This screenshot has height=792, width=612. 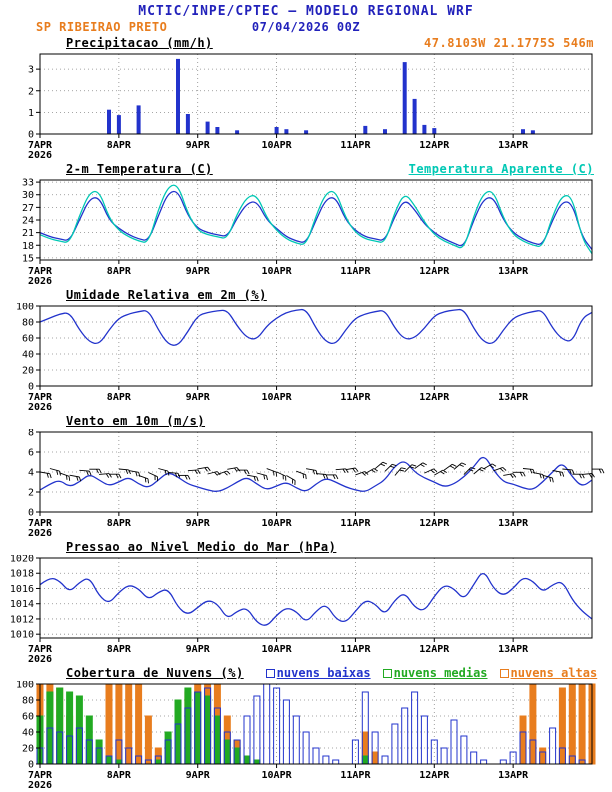 What do you see at coordinates (504, 673) in the screenshot?
I see `high-clouds-swatch-icon` at bounding box center [504, 673].